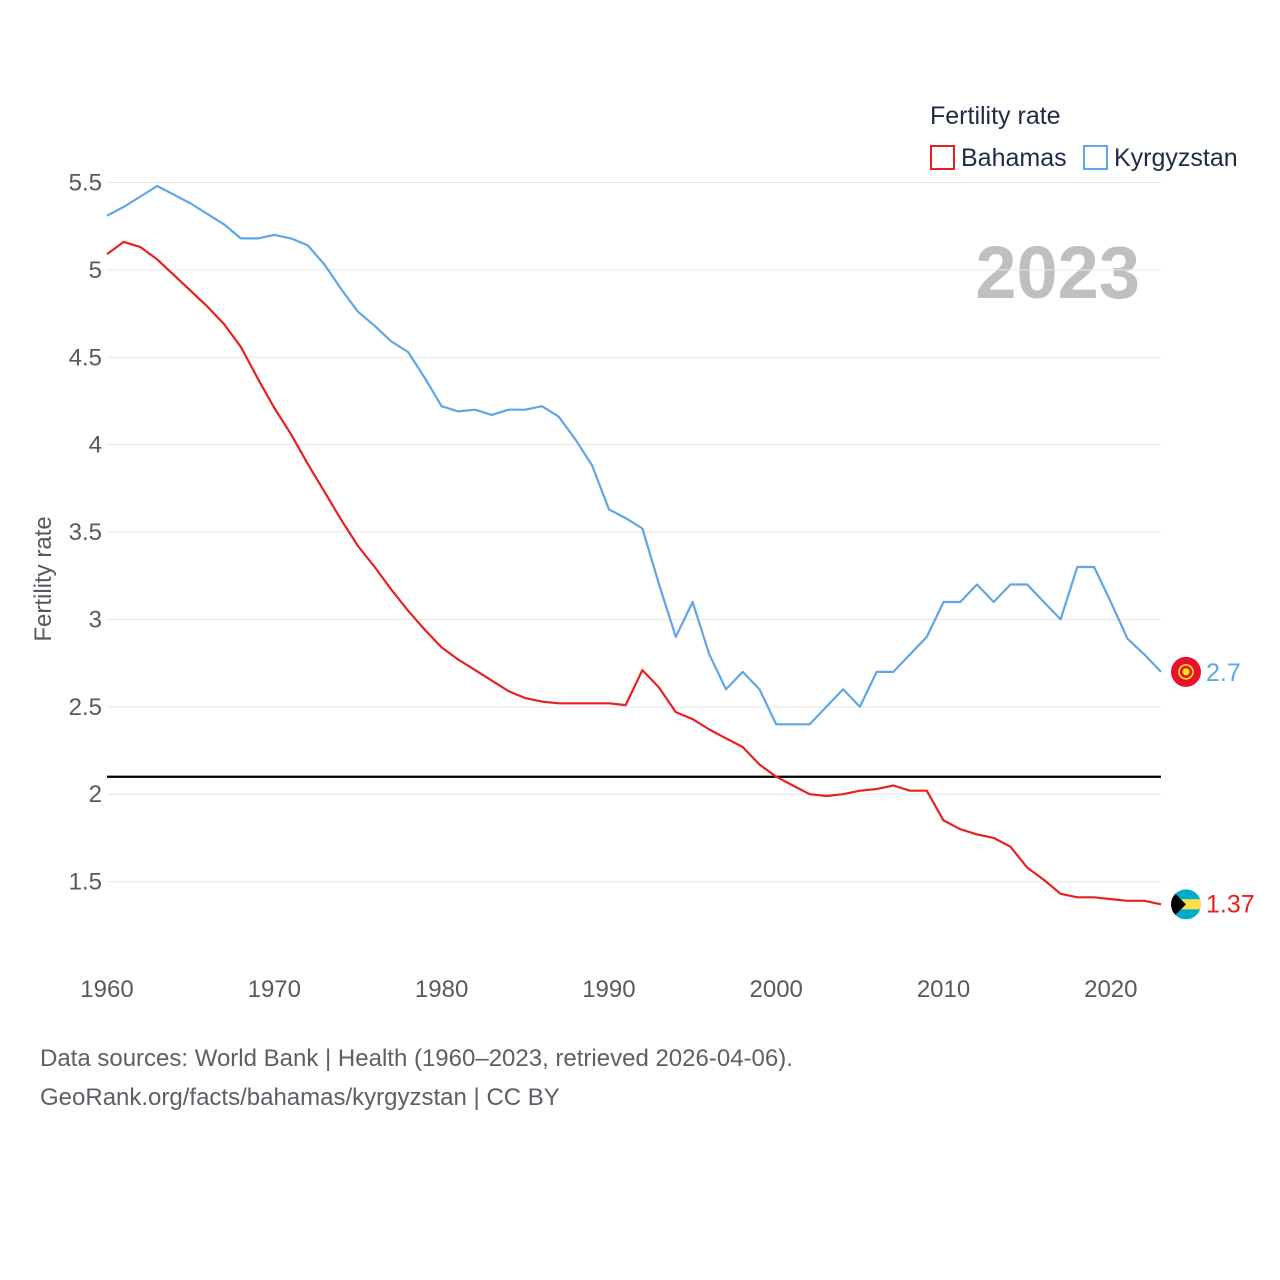  I want to click on y-tick-label: 1.5, so click(85, 882).